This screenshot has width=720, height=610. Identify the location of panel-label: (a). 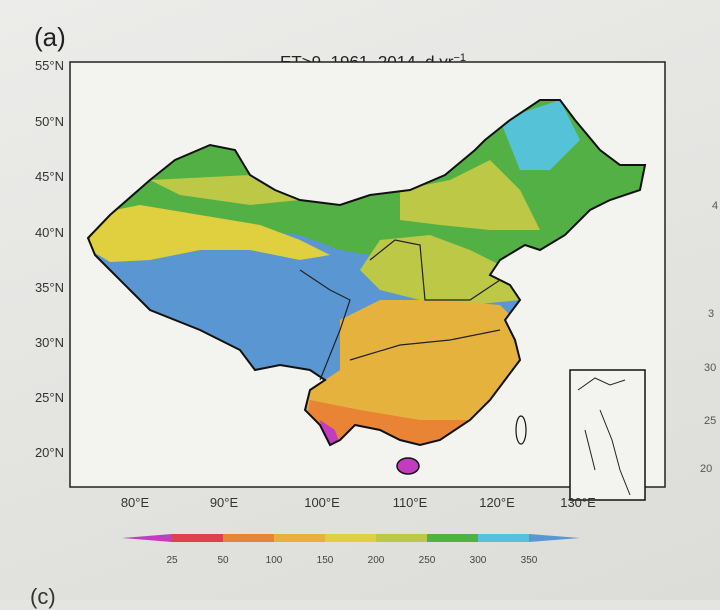
(50, 37).